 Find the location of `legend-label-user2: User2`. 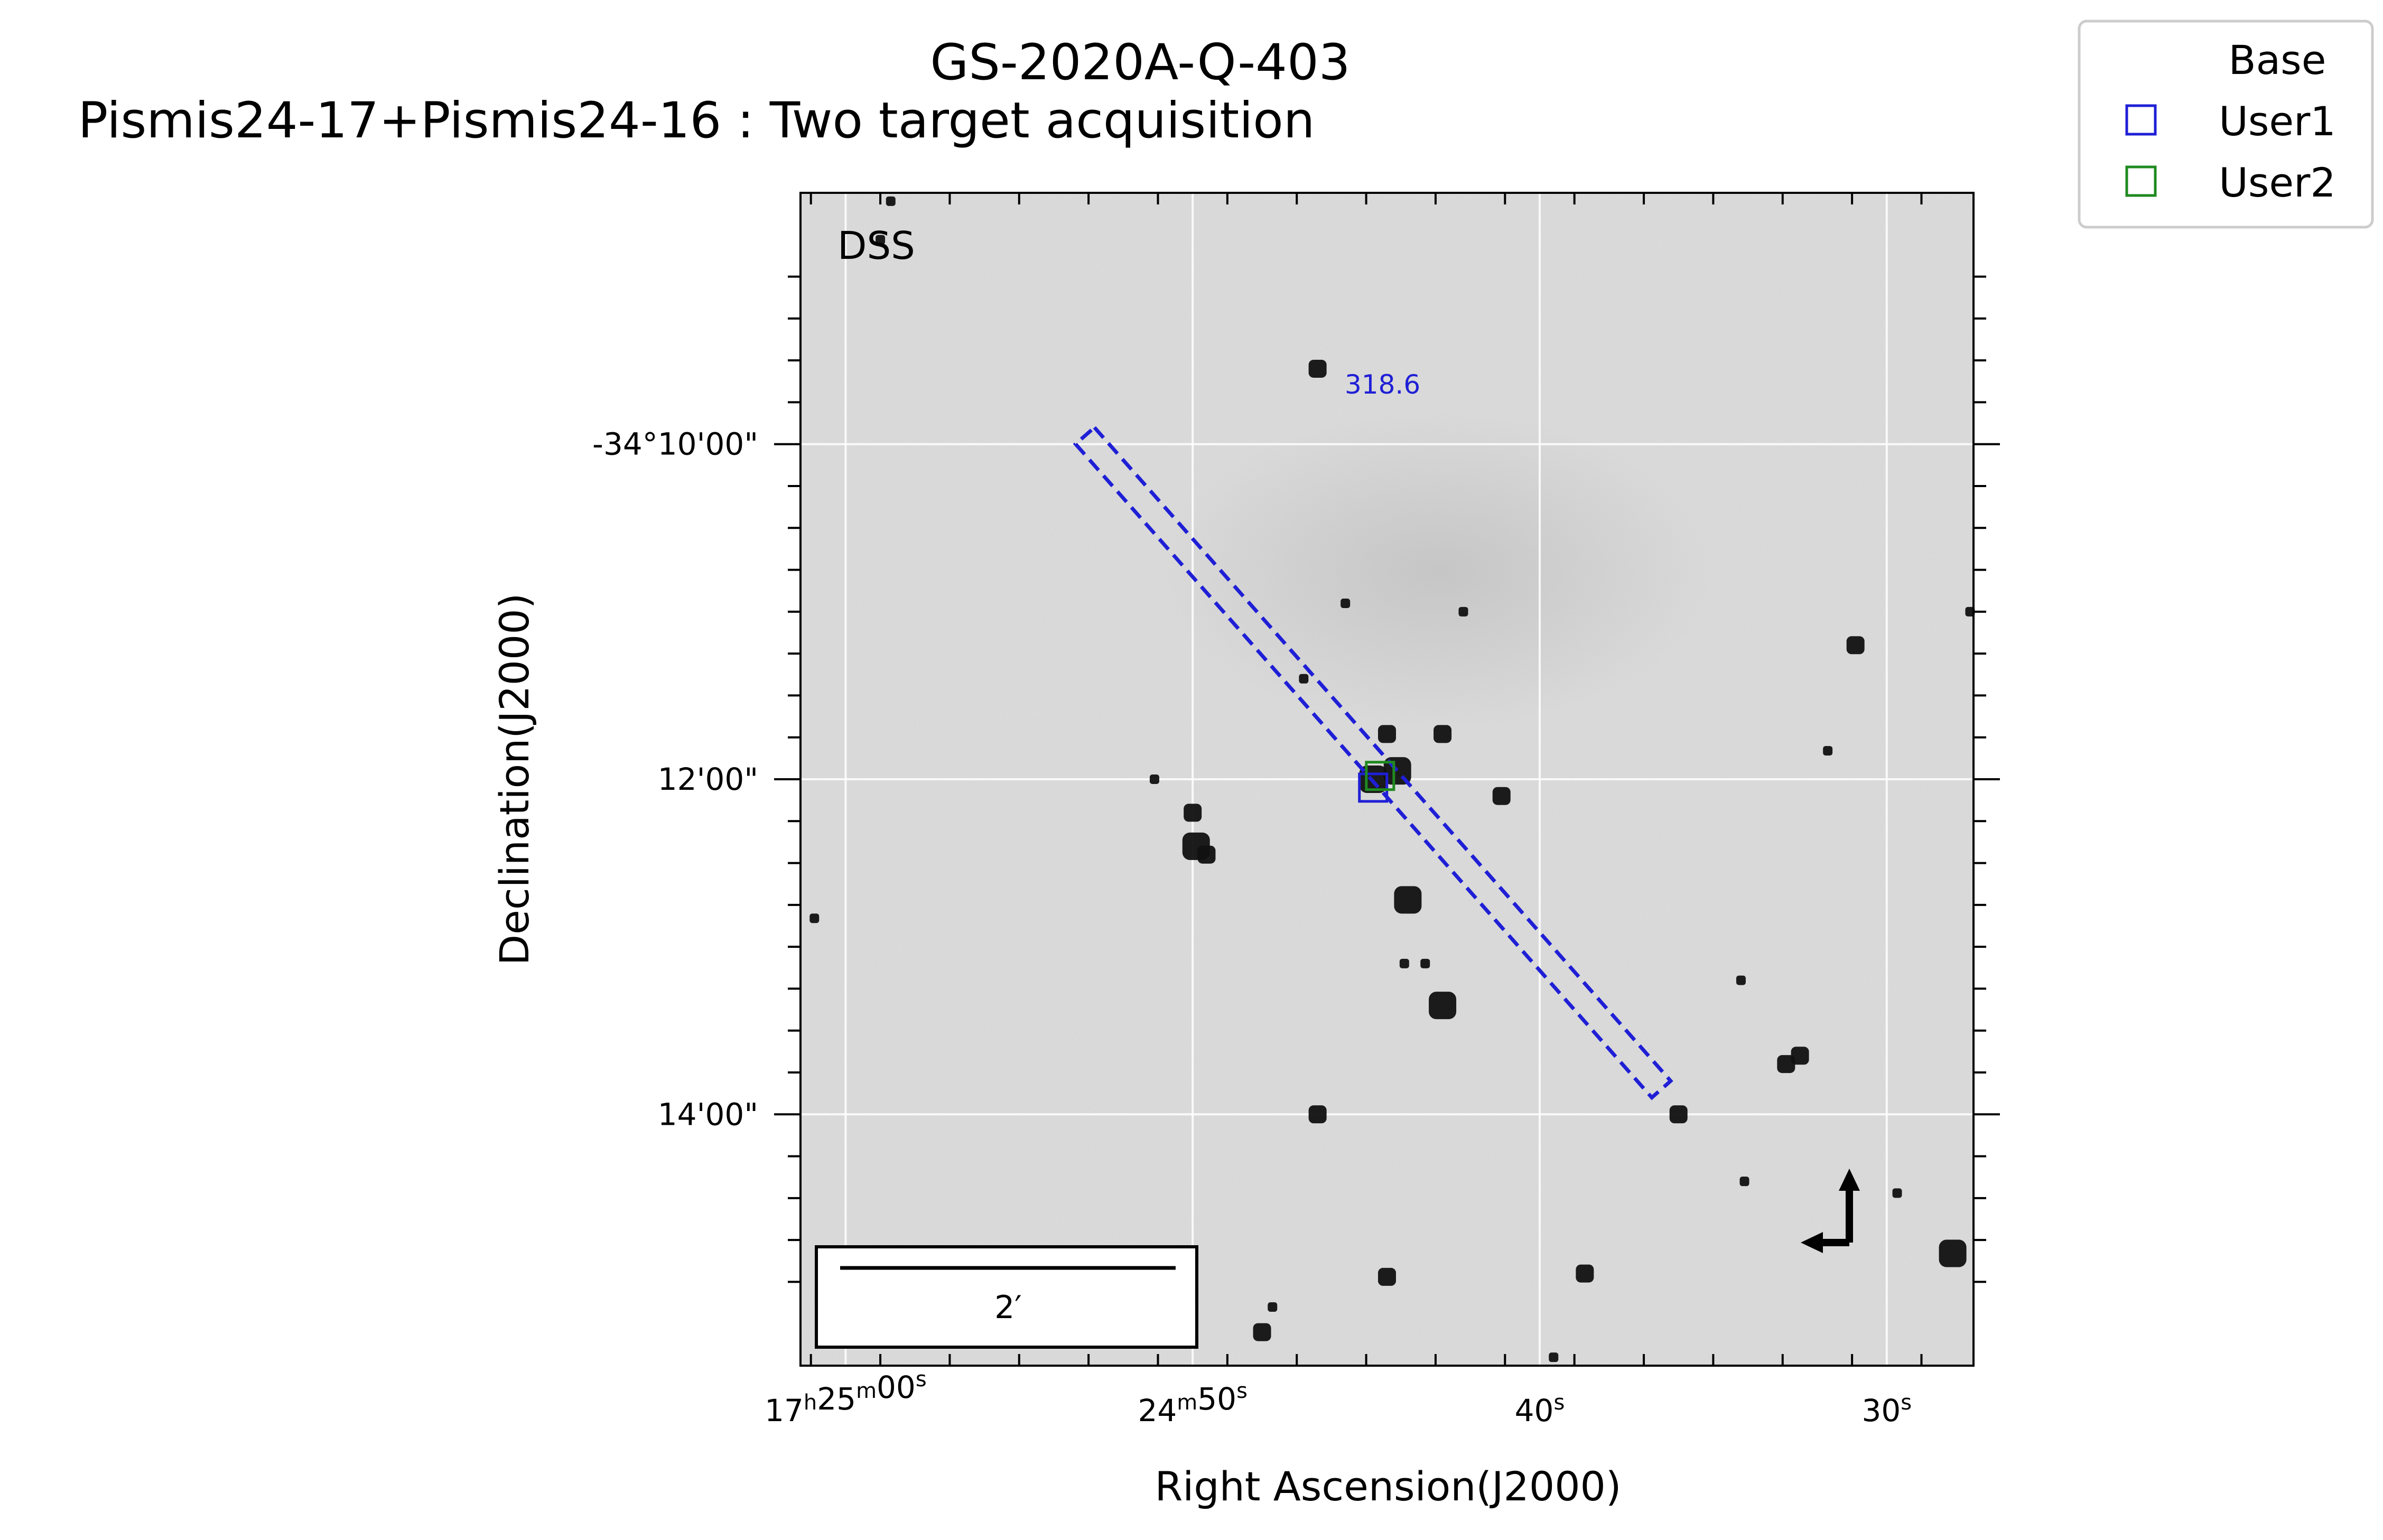

legend-label-user2: User2 is located at coordinates (2277, 182).